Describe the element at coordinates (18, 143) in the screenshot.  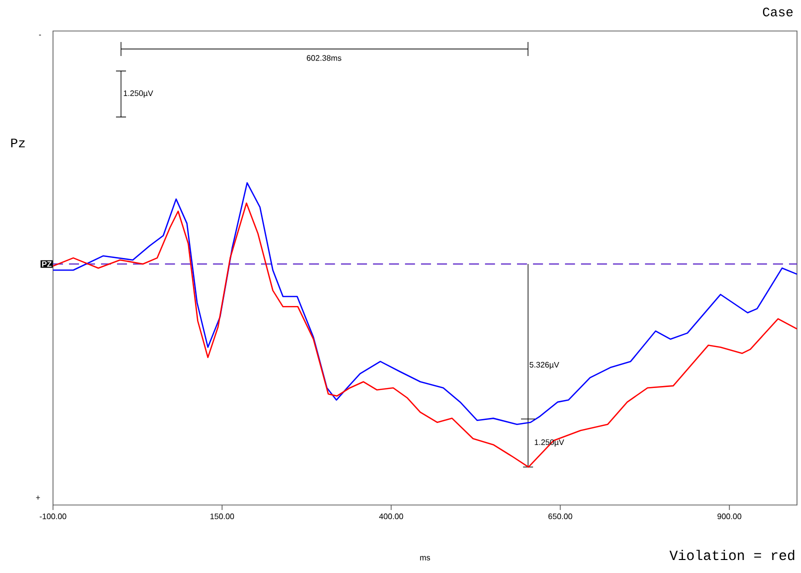
I see `text: Pz` at that location.